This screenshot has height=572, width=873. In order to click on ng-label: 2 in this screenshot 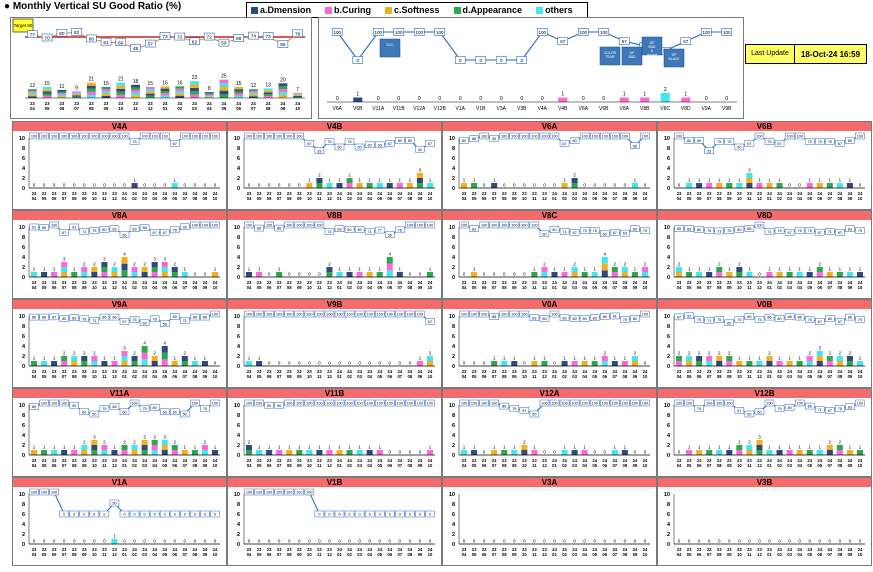, I will do `click(319, 175)`.